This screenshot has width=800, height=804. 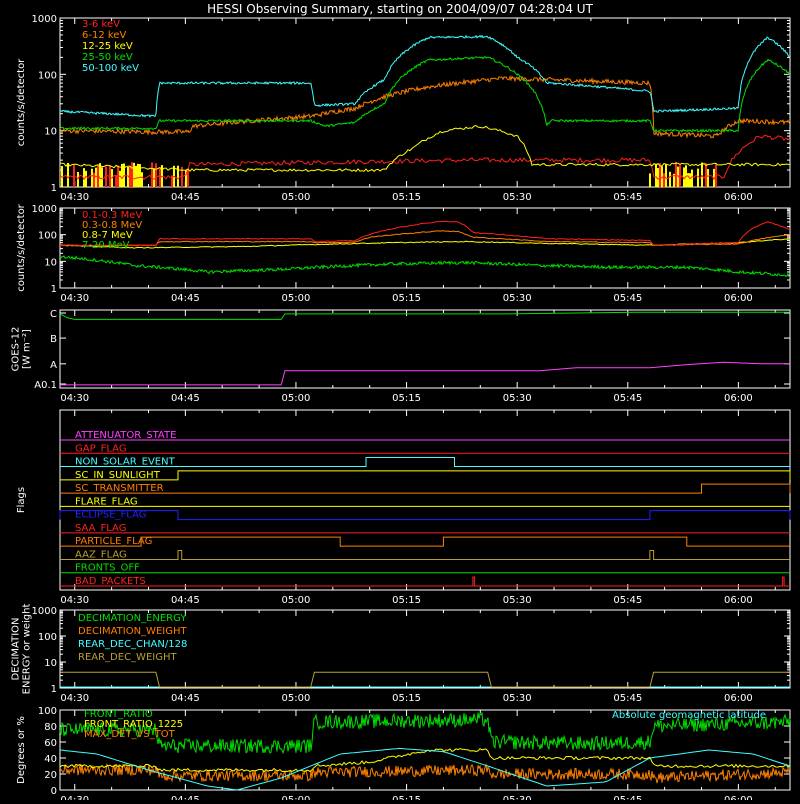 I want to click on series-line-3-6-kev, so click(x=425, y=157).